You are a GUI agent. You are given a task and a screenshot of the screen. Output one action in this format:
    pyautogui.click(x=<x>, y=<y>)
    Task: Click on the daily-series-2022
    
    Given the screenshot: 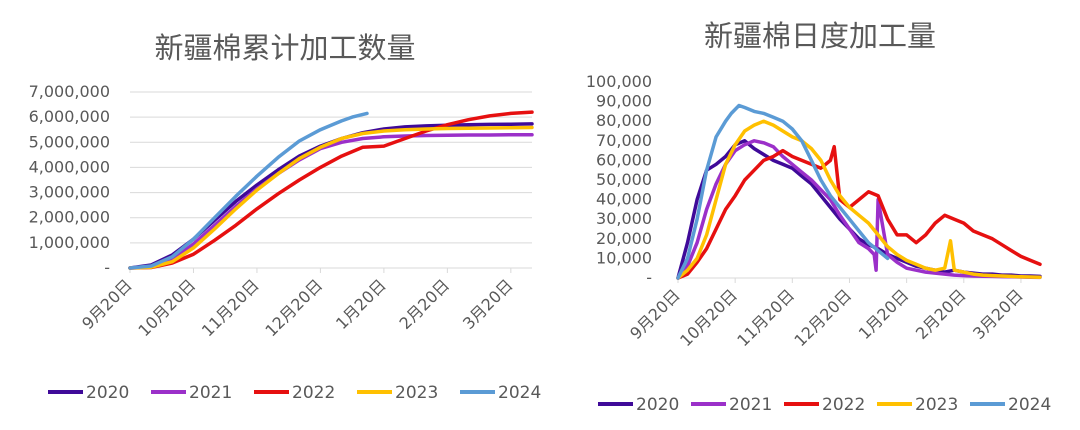 What is the action you would take?
    pyautogui.click(x=859, y=212)
    